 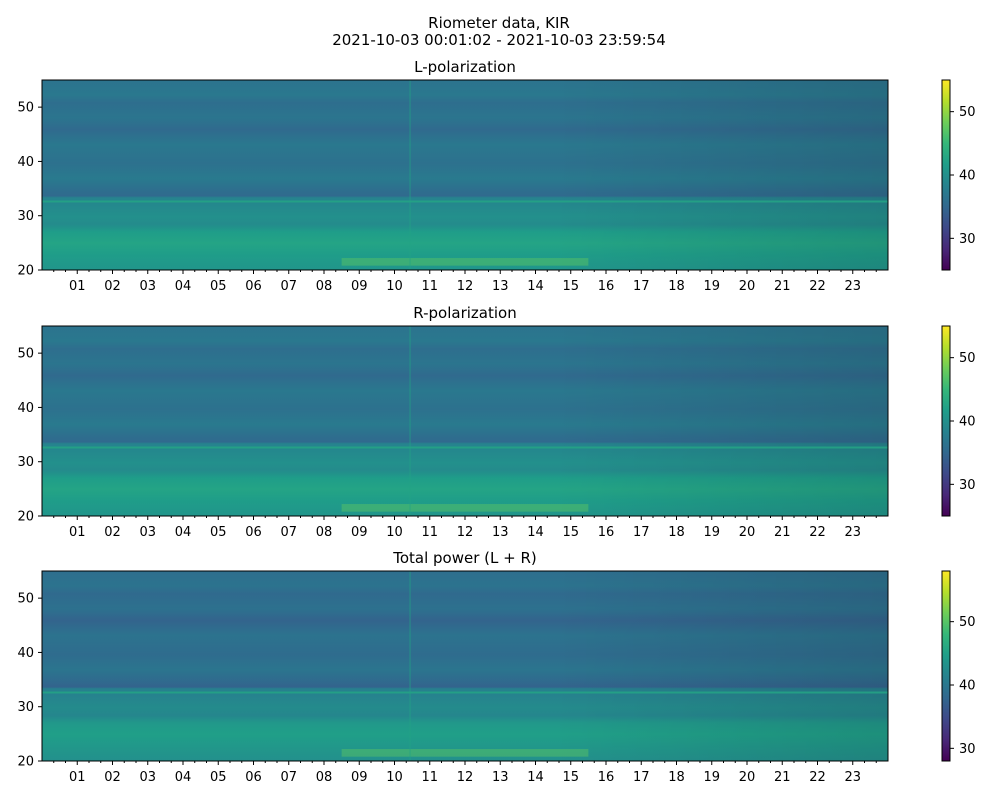 I want to click on panel-title: Total power (L + R), so click(x=464, y=558).